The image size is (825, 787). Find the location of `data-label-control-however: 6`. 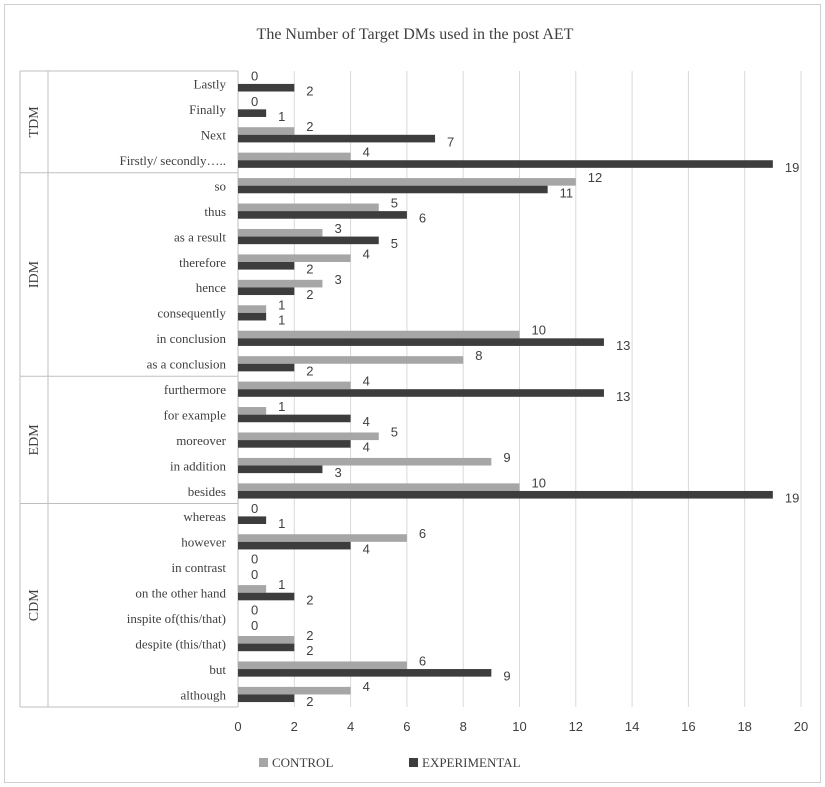

data-label-control-however: 6 is located at coordinates (422, 533).